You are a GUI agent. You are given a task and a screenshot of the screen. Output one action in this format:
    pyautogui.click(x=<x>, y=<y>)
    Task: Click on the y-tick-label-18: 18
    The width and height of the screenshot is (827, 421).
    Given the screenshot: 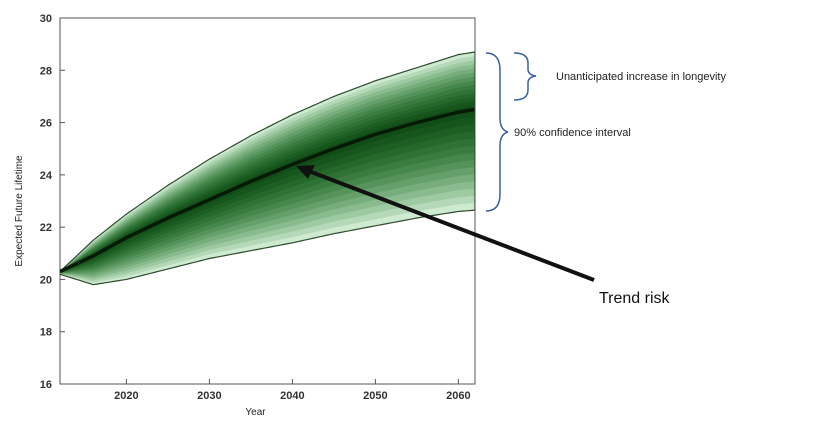 What is the action you would take?
    pyautogui.click(x=46, y=333)
    